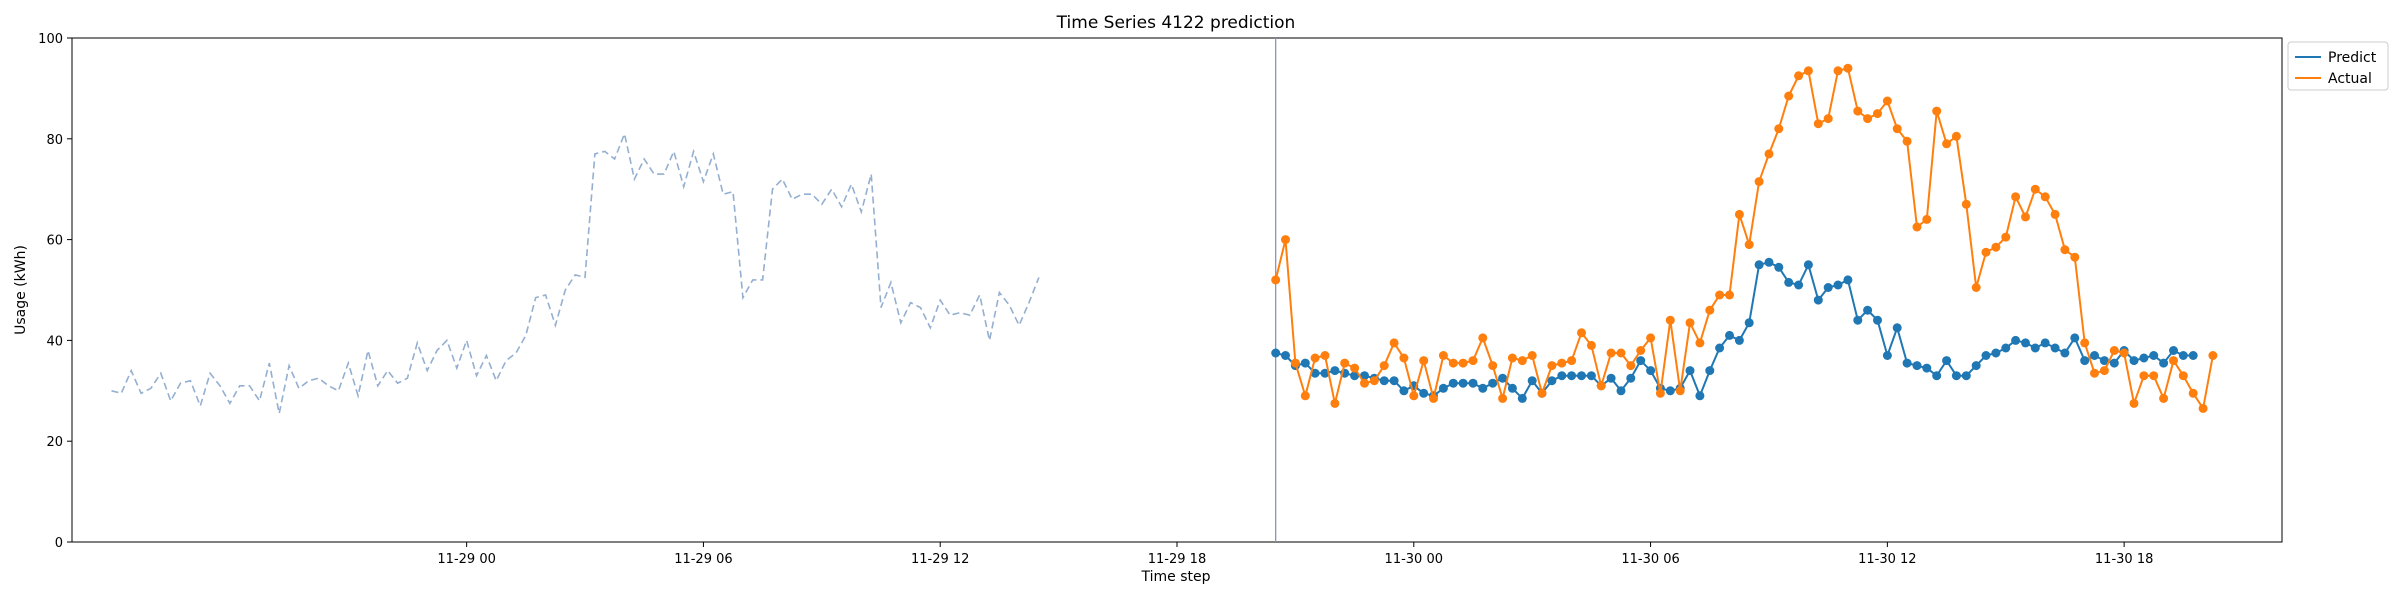 The height and width of the screenshot is (600, 2400). What do you see at coordinates (54, 442) in the screenshot?
I see `y-tick-label: 20` at bounding box center [54, 442].